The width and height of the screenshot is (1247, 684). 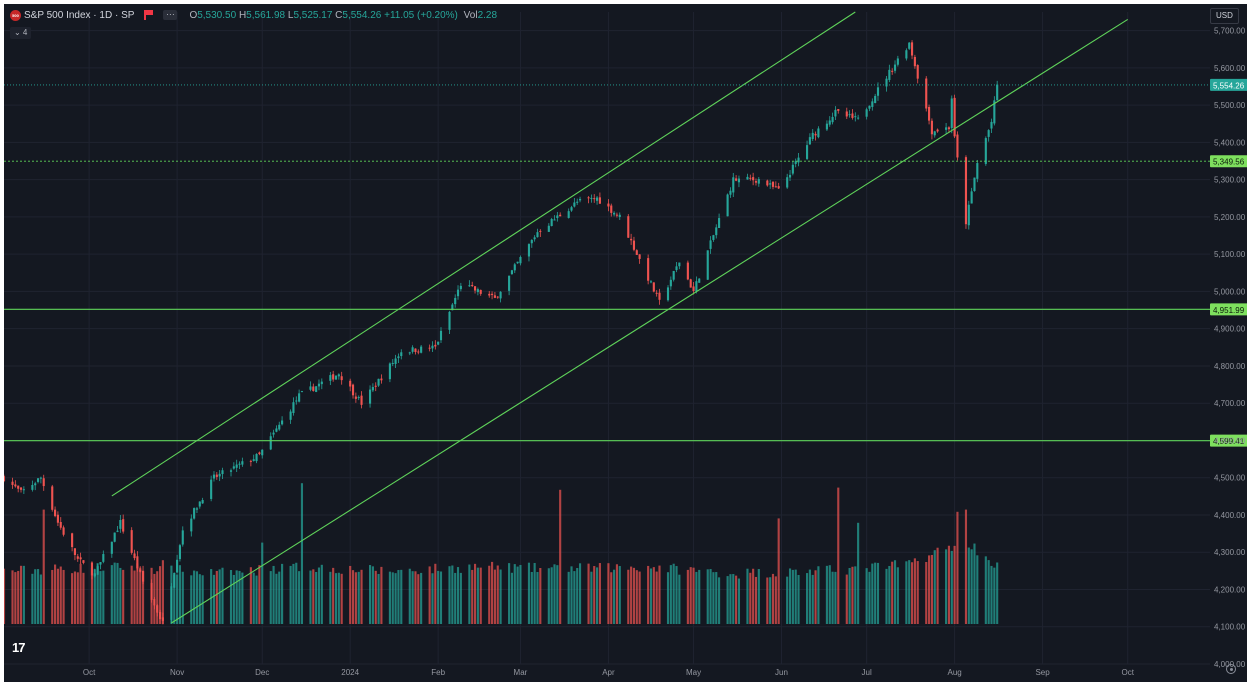 What do you see at coordinates (1230, 440) in the screenshot?
I see `y-tick-label: 4,600.00` at bounding box center [1230, 440].